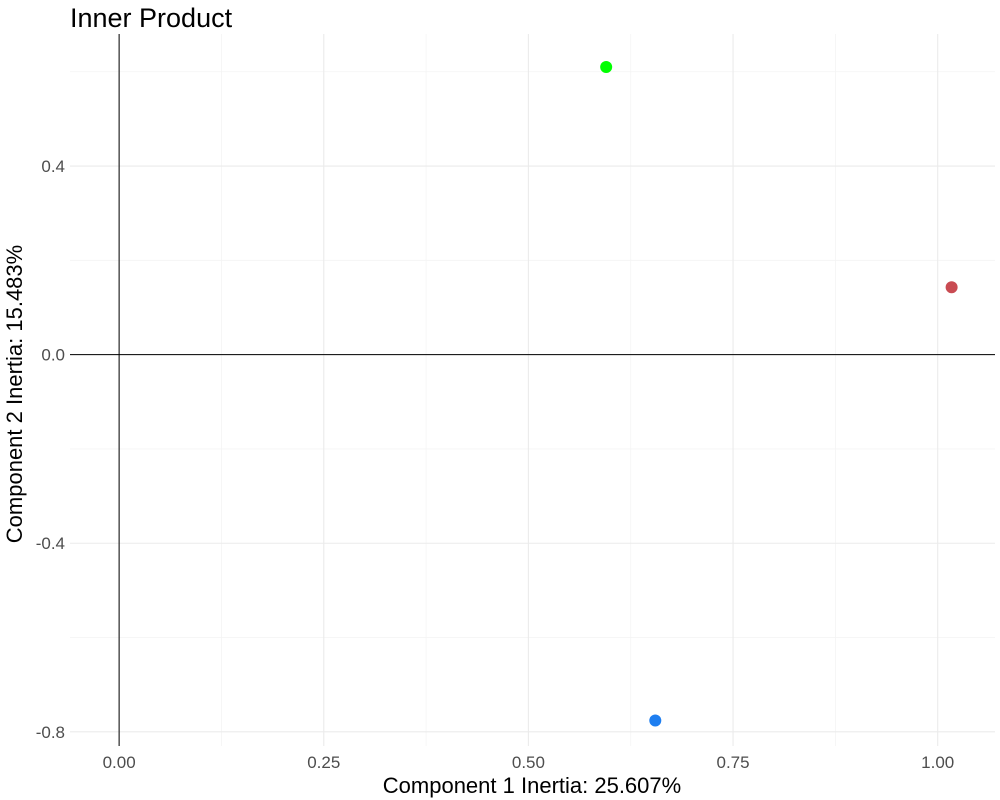  I want to click on y-tick-label-0: -0.8, so click(50, 732).